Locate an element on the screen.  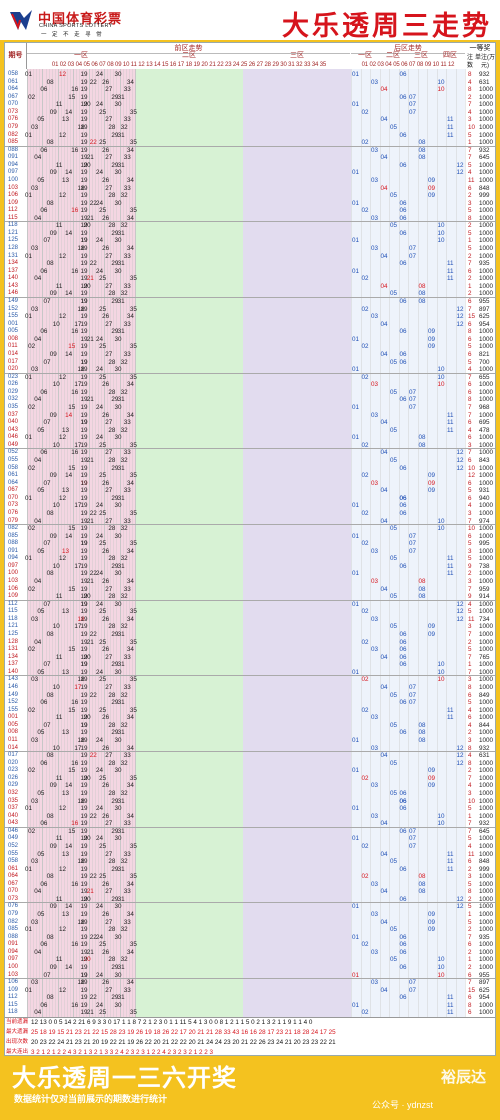
front-ball: 35 is located at coordinates (133, 143).